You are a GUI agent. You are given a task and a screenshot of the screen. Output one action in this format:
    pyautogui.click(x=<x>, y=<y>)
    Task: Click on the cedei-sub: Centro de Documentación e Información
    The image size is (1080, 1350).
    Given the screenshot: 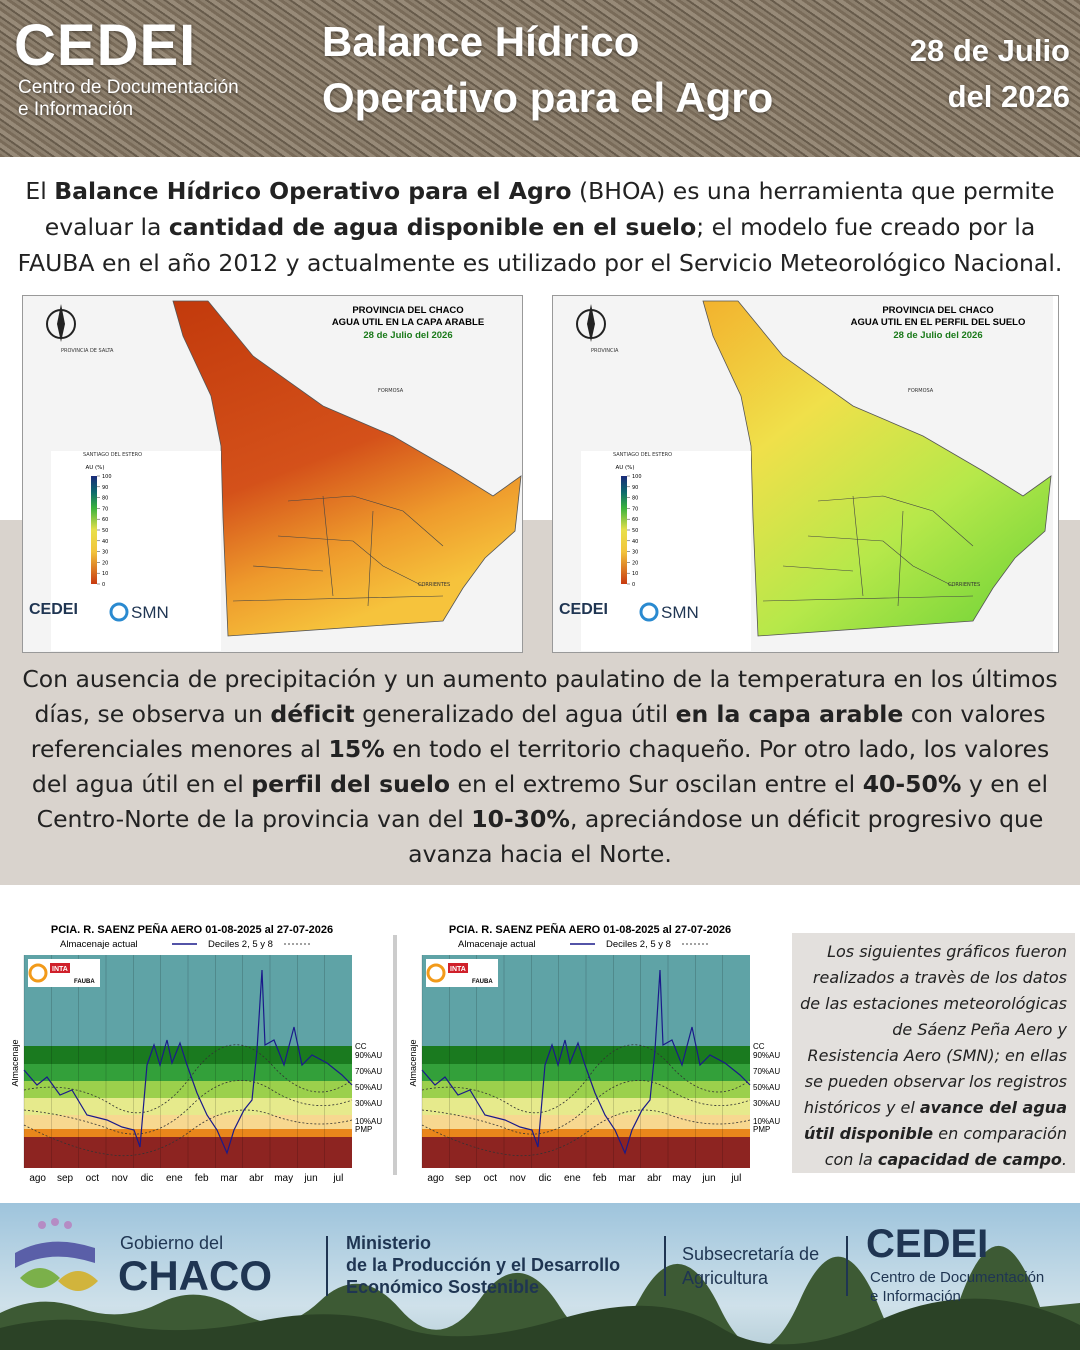 What is the action you would take?
    pyautogui.click(x=957, y=1287)
    